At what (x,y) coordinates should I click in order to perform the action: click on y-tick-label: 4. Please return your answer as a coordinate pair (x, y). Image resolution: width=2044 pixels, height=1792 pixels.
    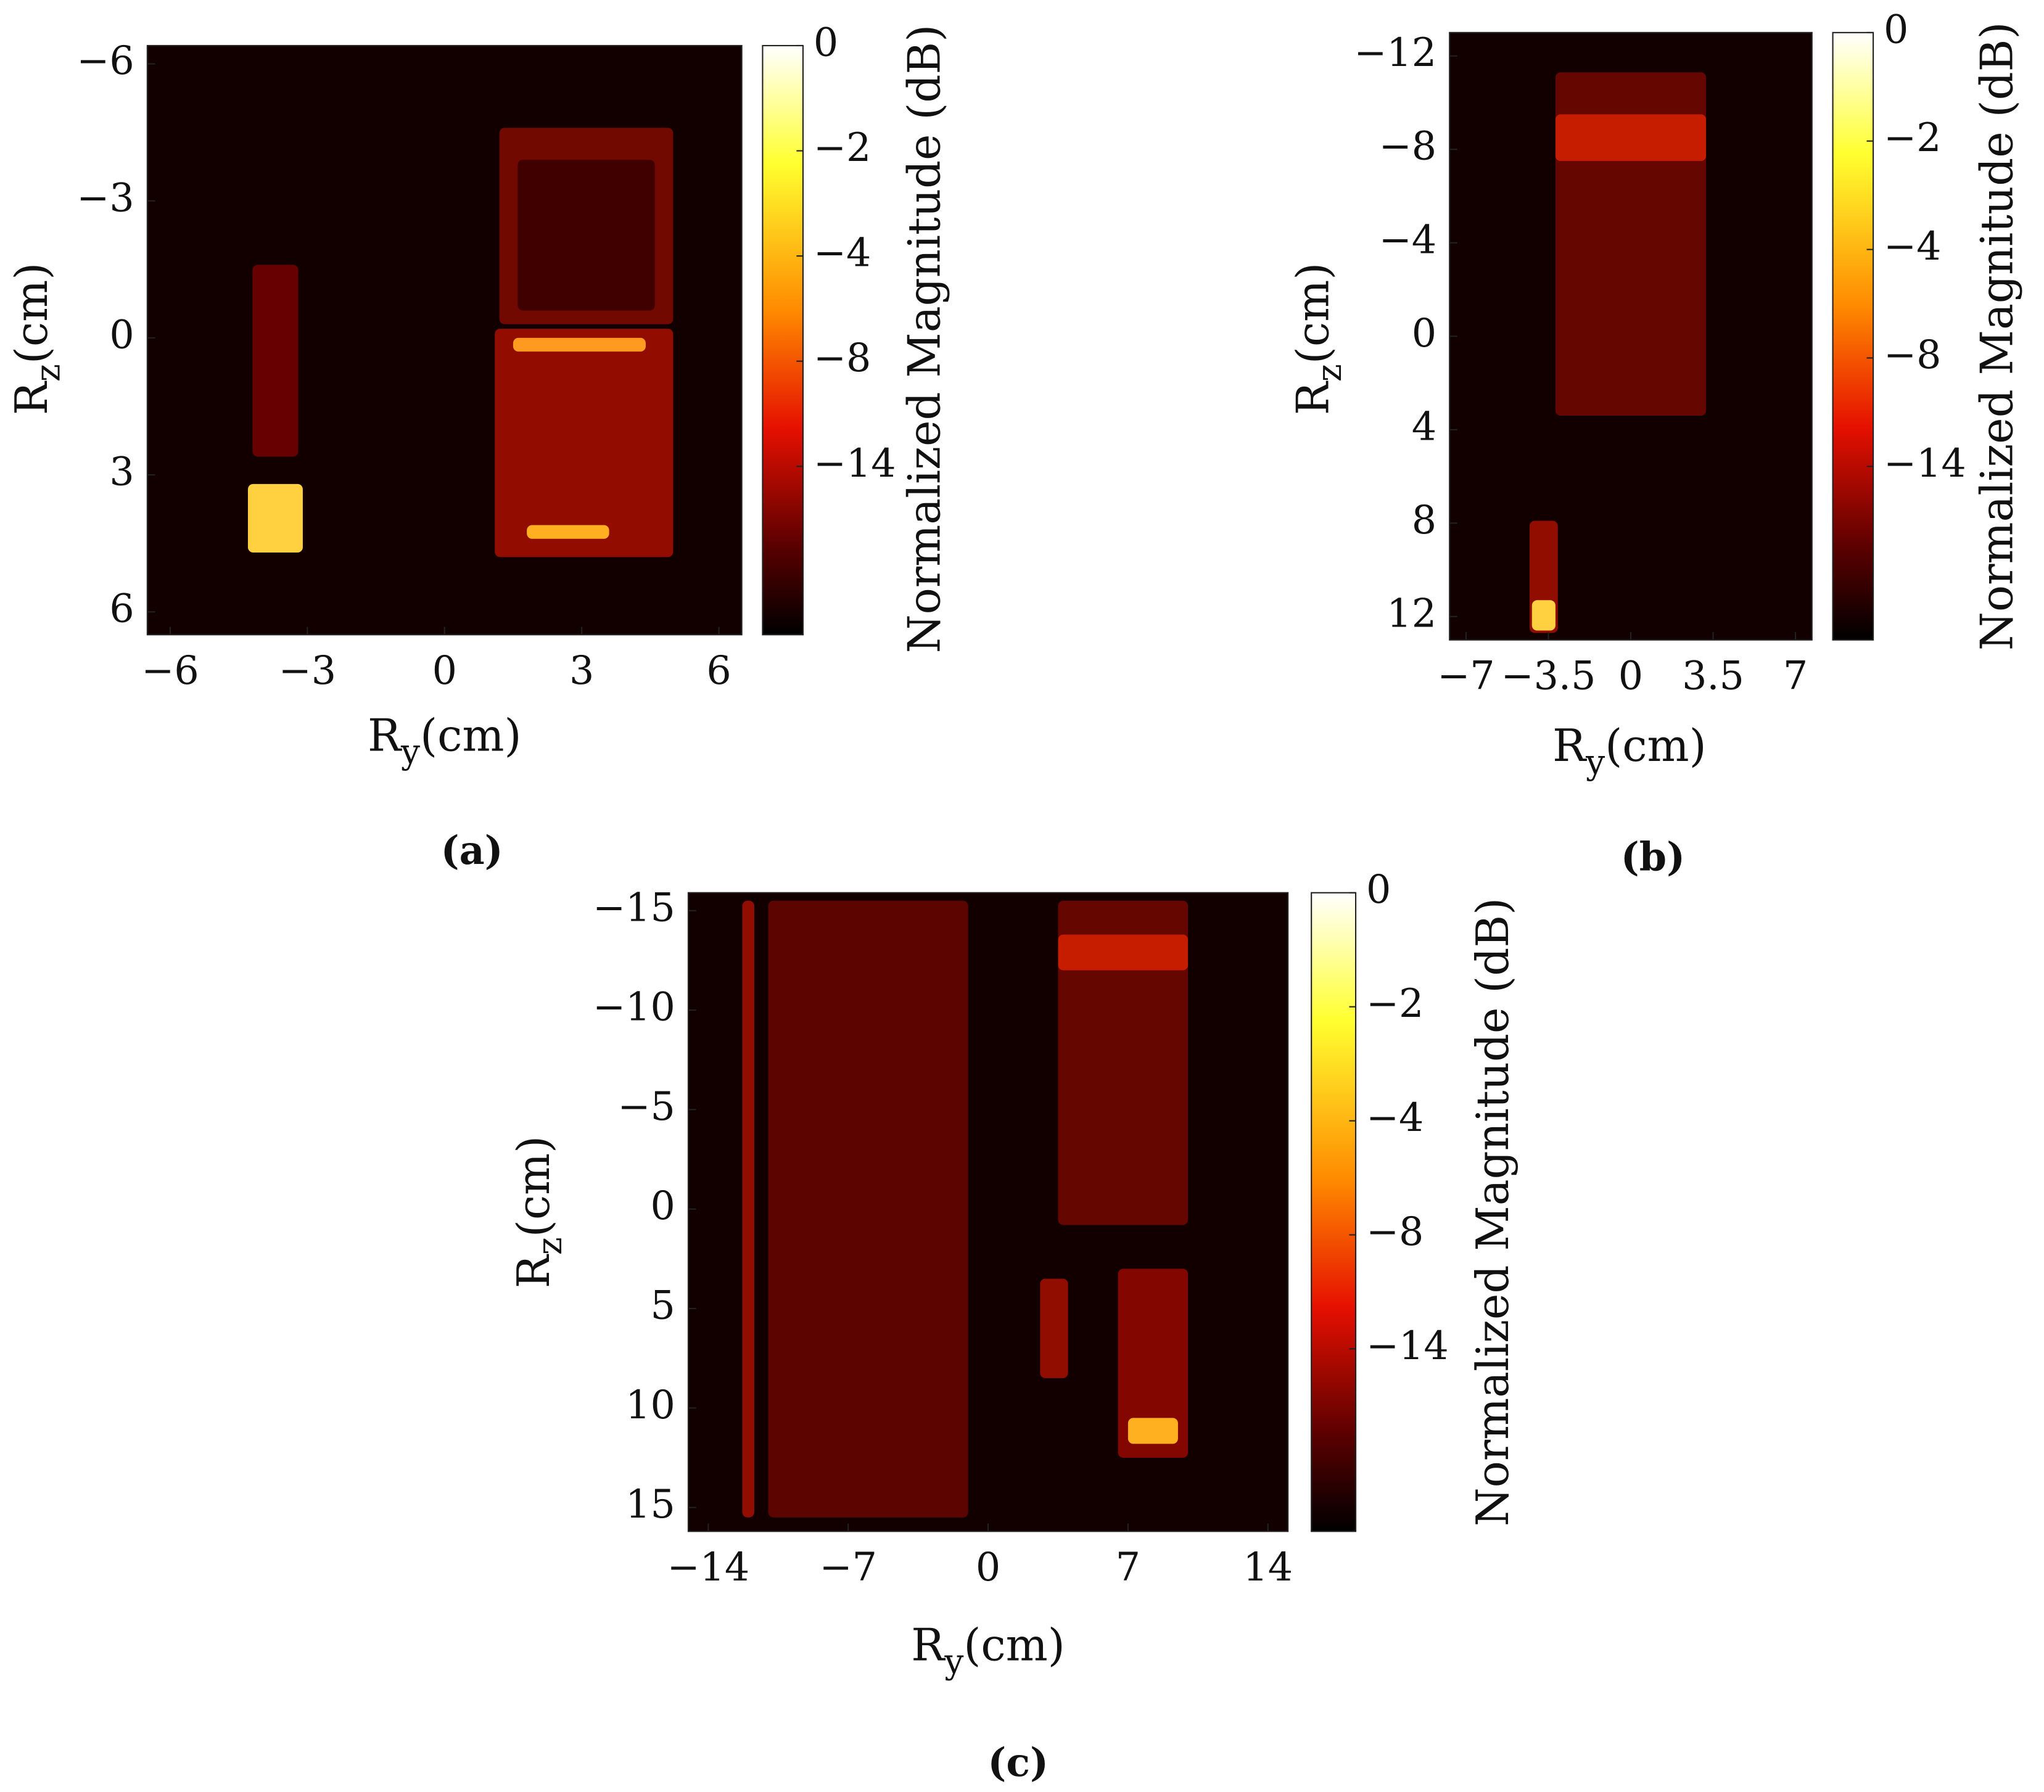
    Looking at the image, I should click on (1424, 426).